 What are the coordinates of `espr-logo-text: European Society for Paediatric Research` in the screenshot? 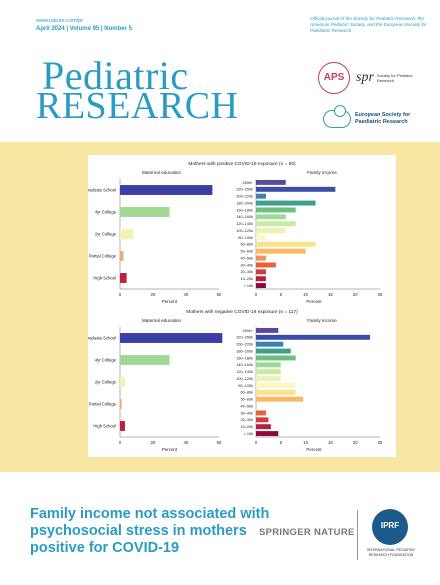 It's located at (383, 118).